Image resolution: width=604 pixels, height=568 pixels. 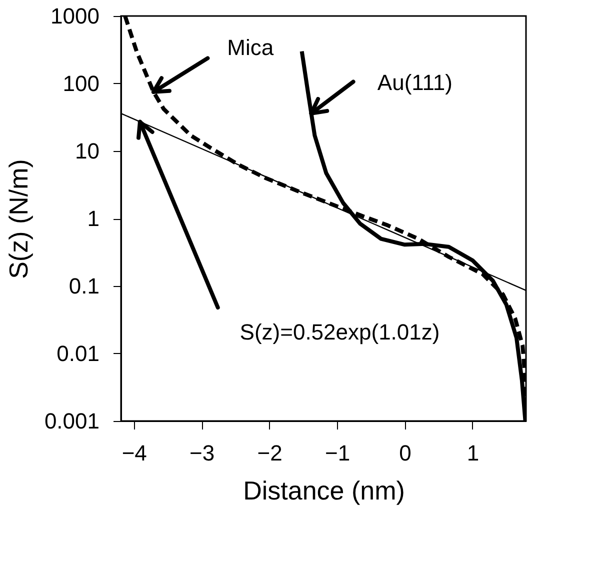 I want to click on x-tick-label: −2, so click(x=269, y=453).